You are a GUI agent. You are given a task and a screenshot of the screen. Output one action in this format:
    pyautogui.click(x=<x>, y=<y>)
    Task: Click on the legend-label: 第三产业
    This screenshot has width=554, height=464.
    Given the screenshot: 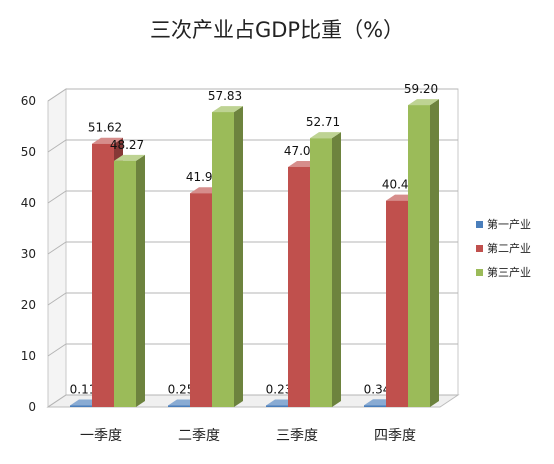 What is the action you would take?
    pyautogui.click(x=509, y=272)
    